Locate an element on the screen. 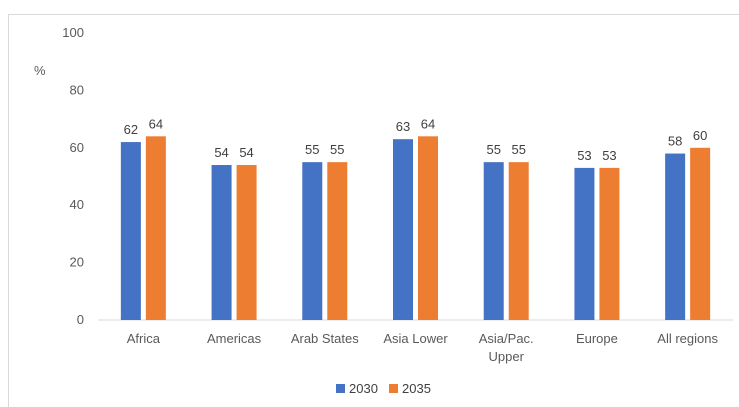 This screenshot has height=407, width=739. data-label: 63 is located at coordinates (403, 126).